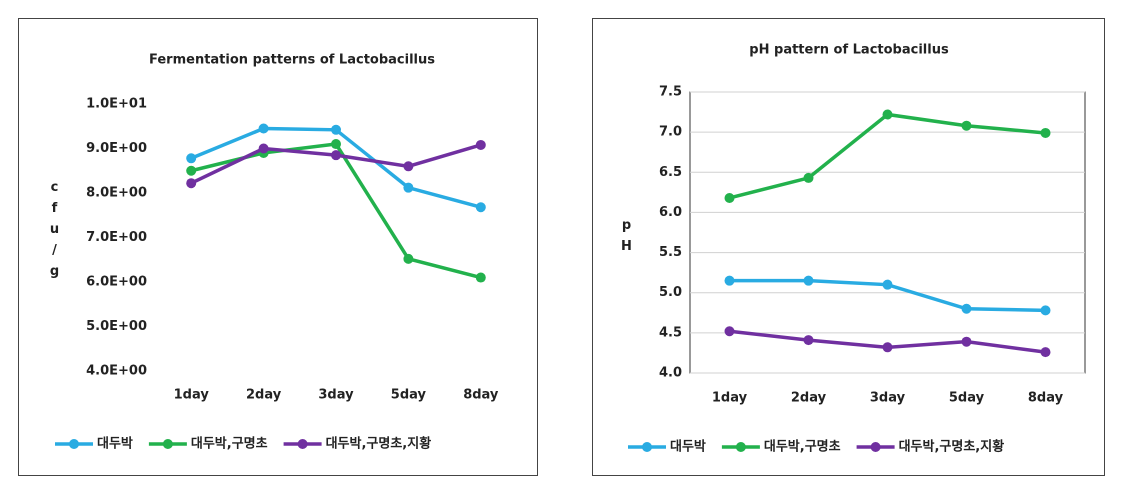 The width and height of the screenshot is (1122, 488). Describe the element at coordinates (670, 332) in the screenshot. I see `y-tick-label: 4.5` at that location.